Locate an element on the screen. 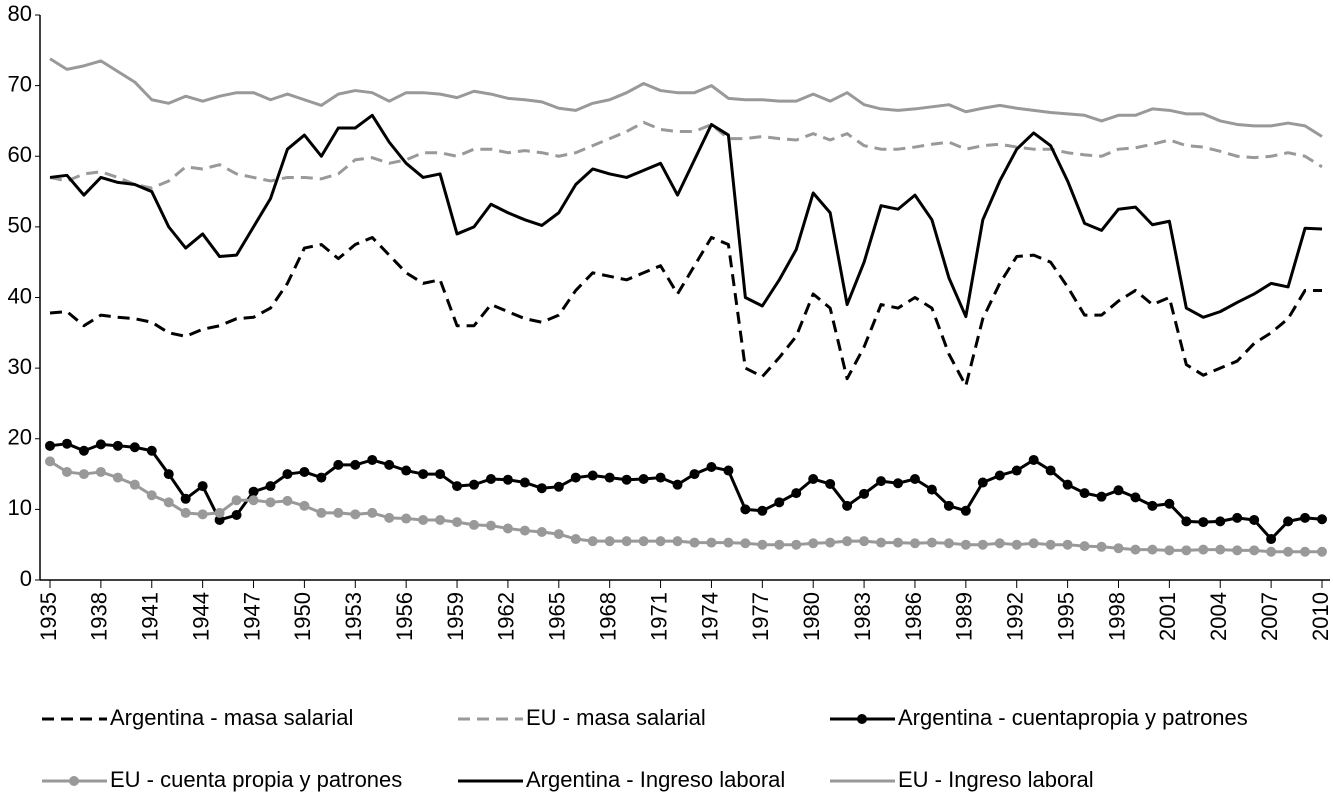 This screenshot has height=801, width=1333. legend-label: EU - cuenta propia y patrones is located at coordinates (256, 779).